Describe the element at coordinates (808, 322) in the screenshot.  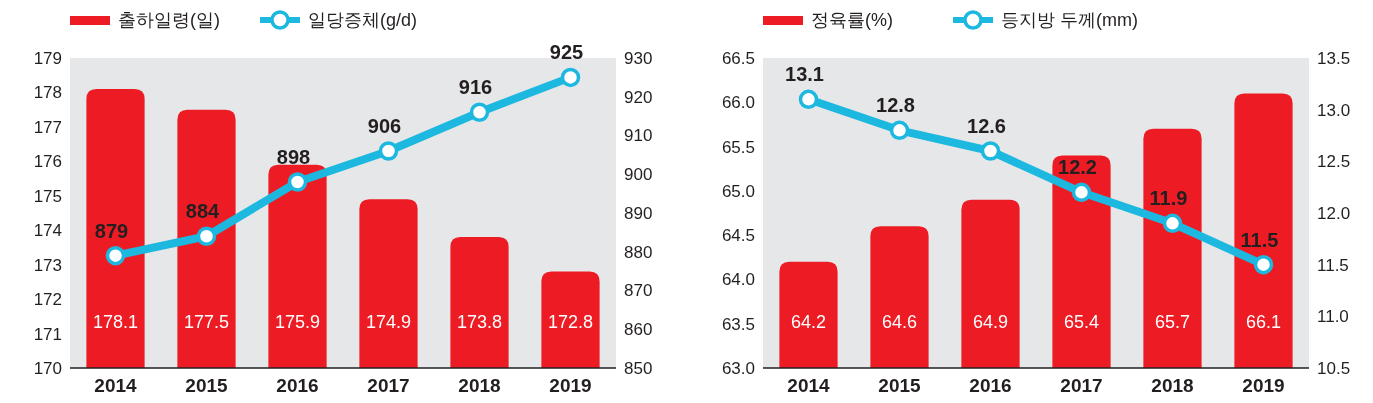
I see `data-label: 64.2` at that location.